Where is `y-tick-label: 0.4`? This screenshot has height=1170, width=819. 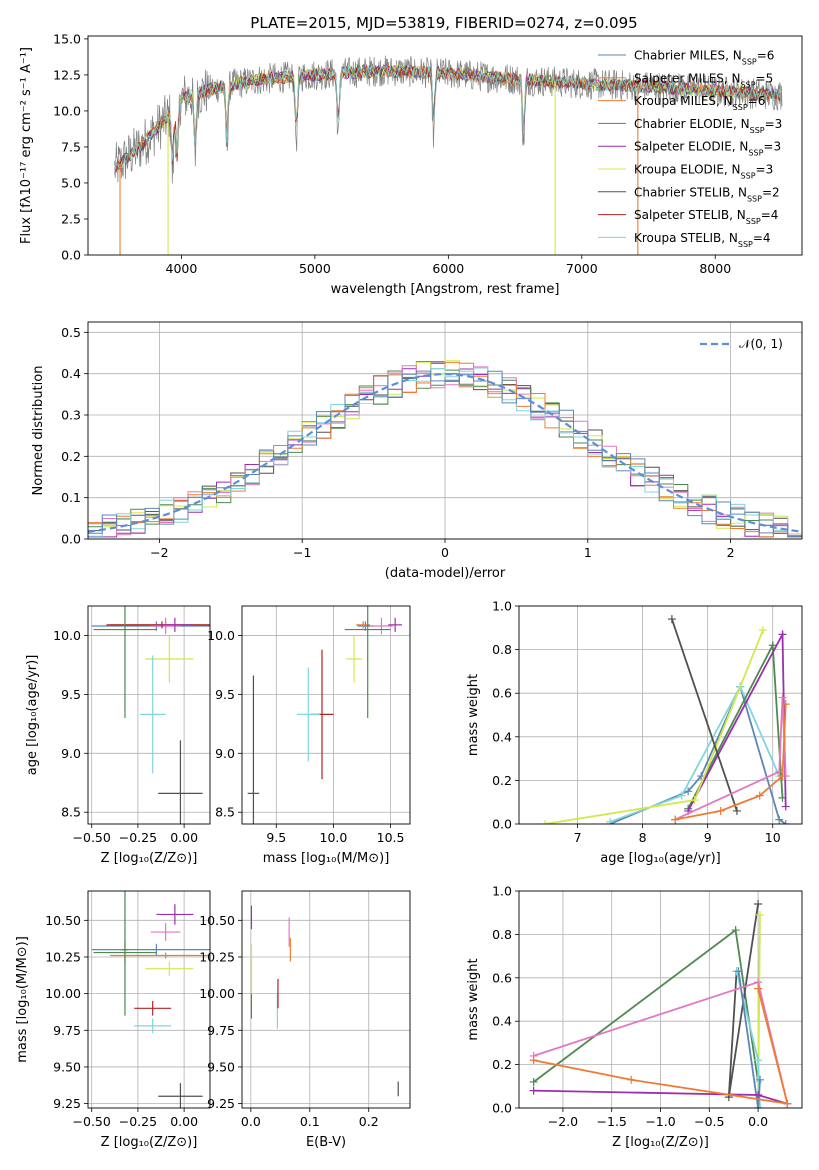 y-tick-label: 0.4 is located at coordinates (502, 736).